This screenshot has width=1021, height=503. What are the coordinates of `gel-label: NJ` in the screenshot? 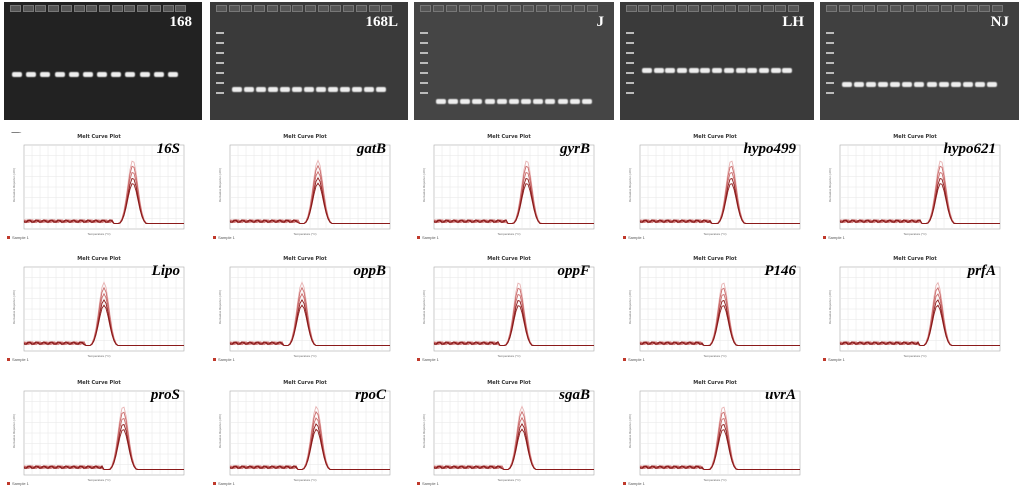 It's located at (999, 22).